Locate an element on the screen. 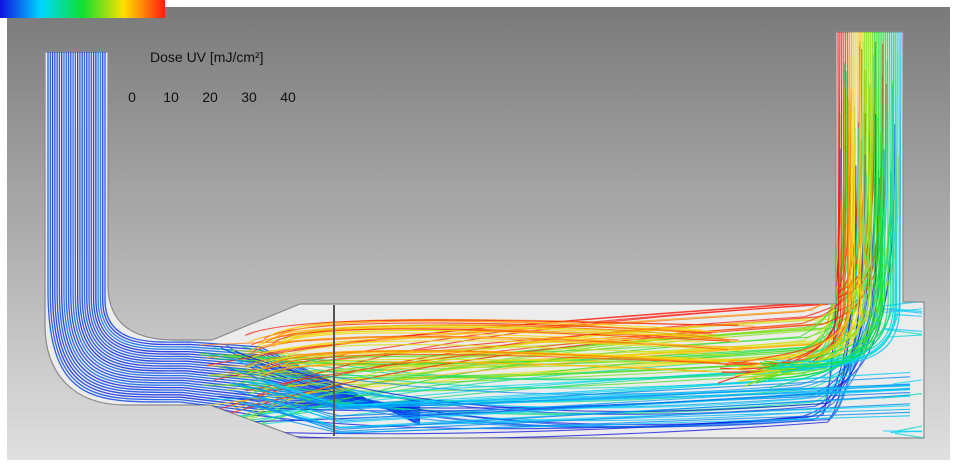 This screenshot has width=957, height=467. legend-colorbar is located at coordinates (82, 9).